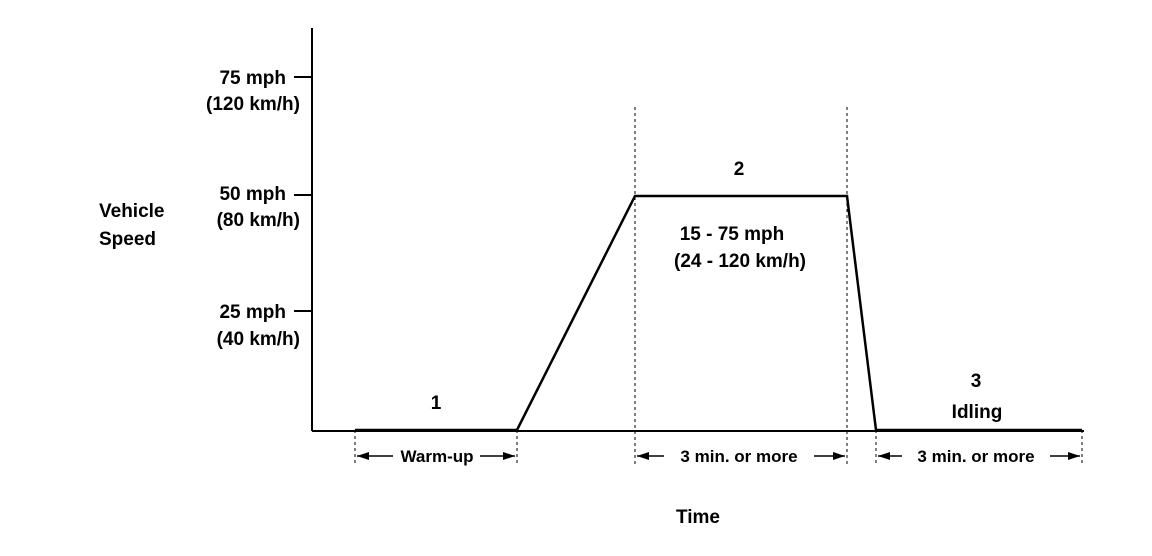 Image resolution: width=1152 pixels, height=556 pixels. I want to click on x-axis-label: Time, so click(698, 517).